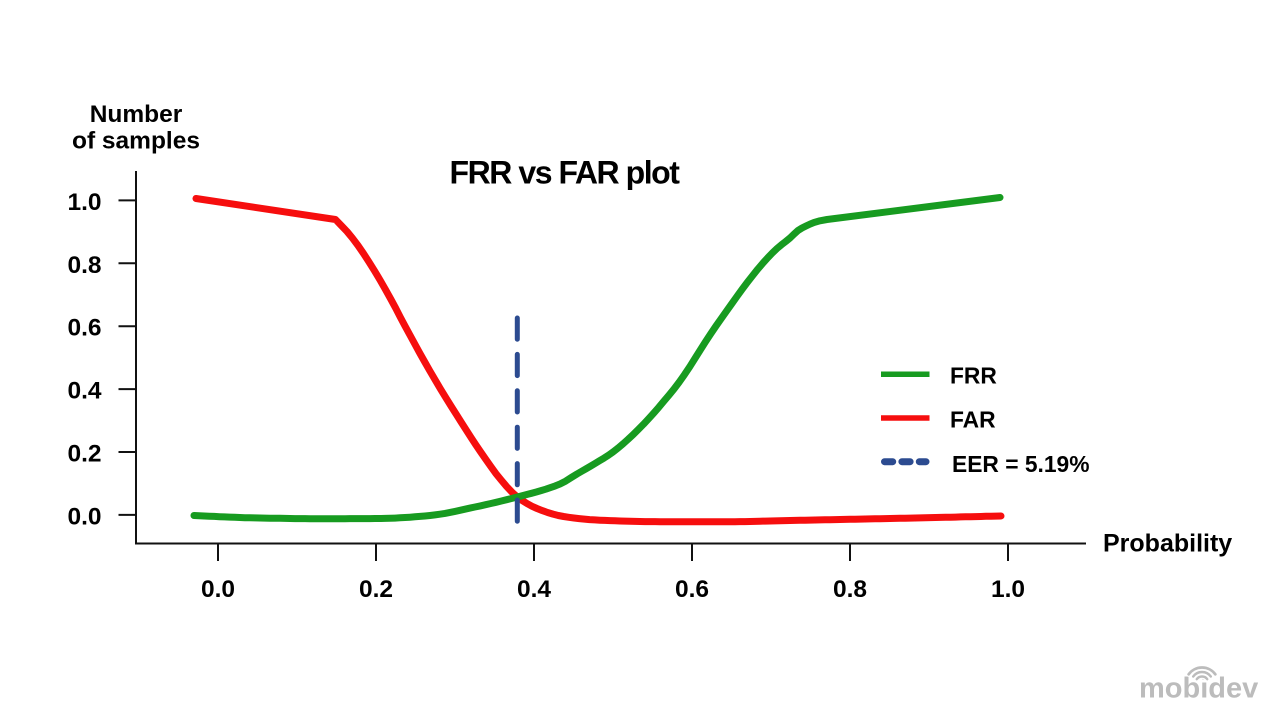  What do you see at coordinates (1021, 464) in the screenshot?
I see `svg-text: EER = 5.19%` at bounding box center [1021, 464].